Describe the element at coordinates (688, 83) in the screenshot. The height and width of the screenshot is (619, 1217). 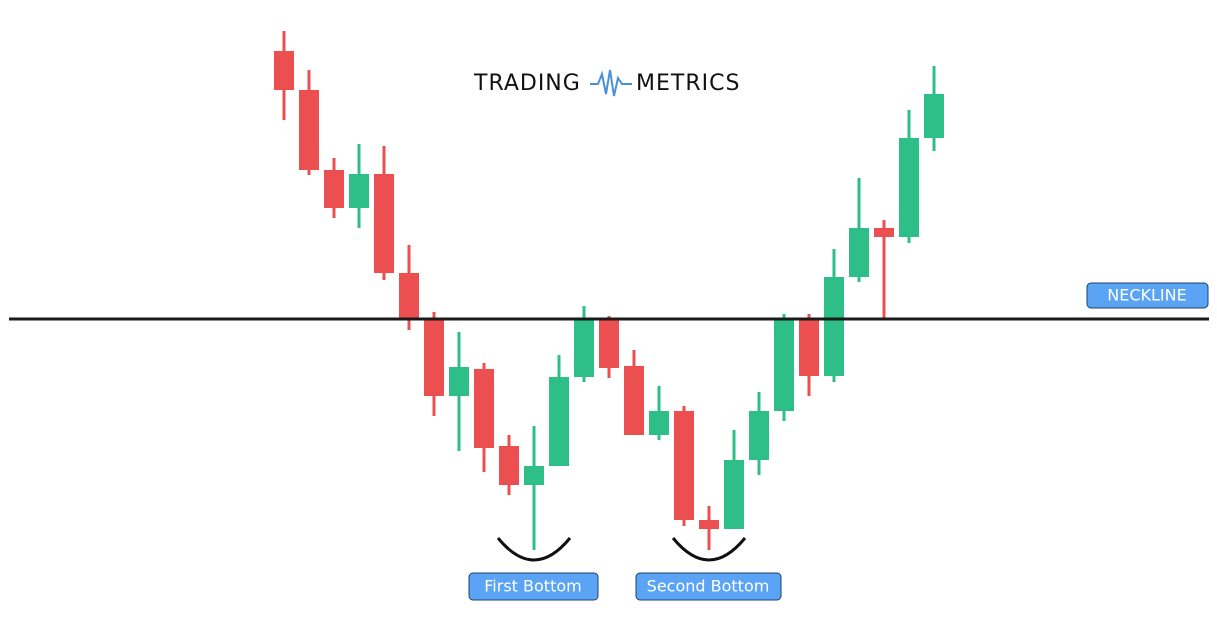
I see `logo-right: METRICS` at that location.